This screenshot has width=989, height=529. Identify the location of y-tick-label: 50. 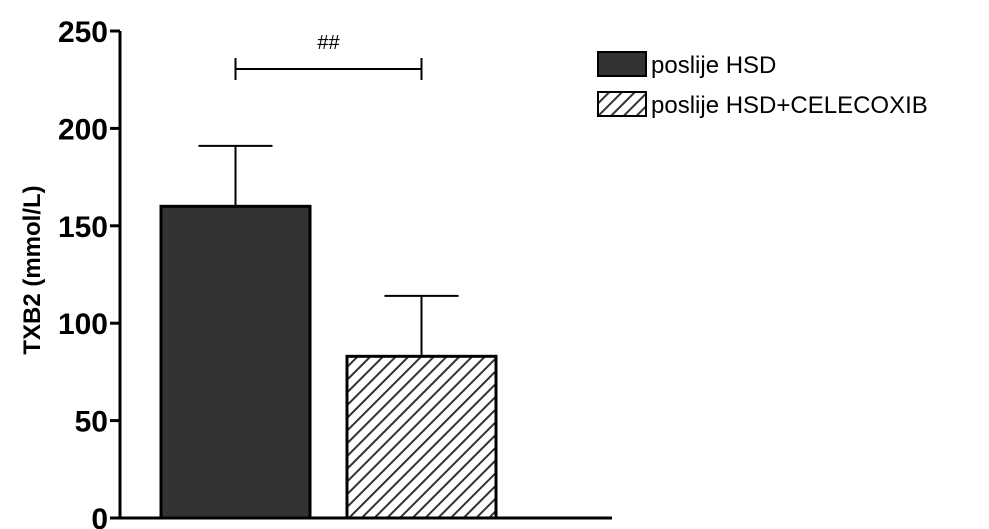
(91, 422).